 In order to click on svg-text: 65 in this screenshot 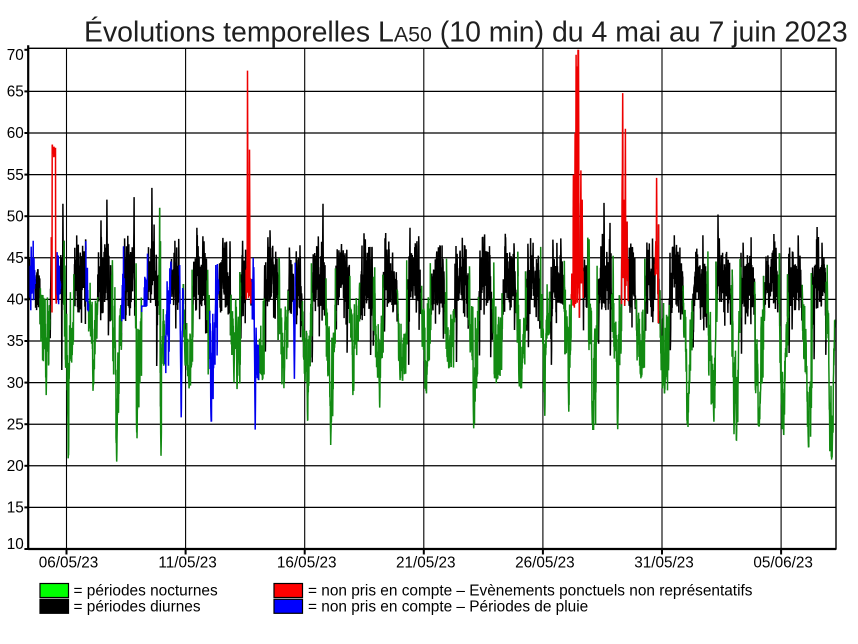, I will do `click(15, 92)`.